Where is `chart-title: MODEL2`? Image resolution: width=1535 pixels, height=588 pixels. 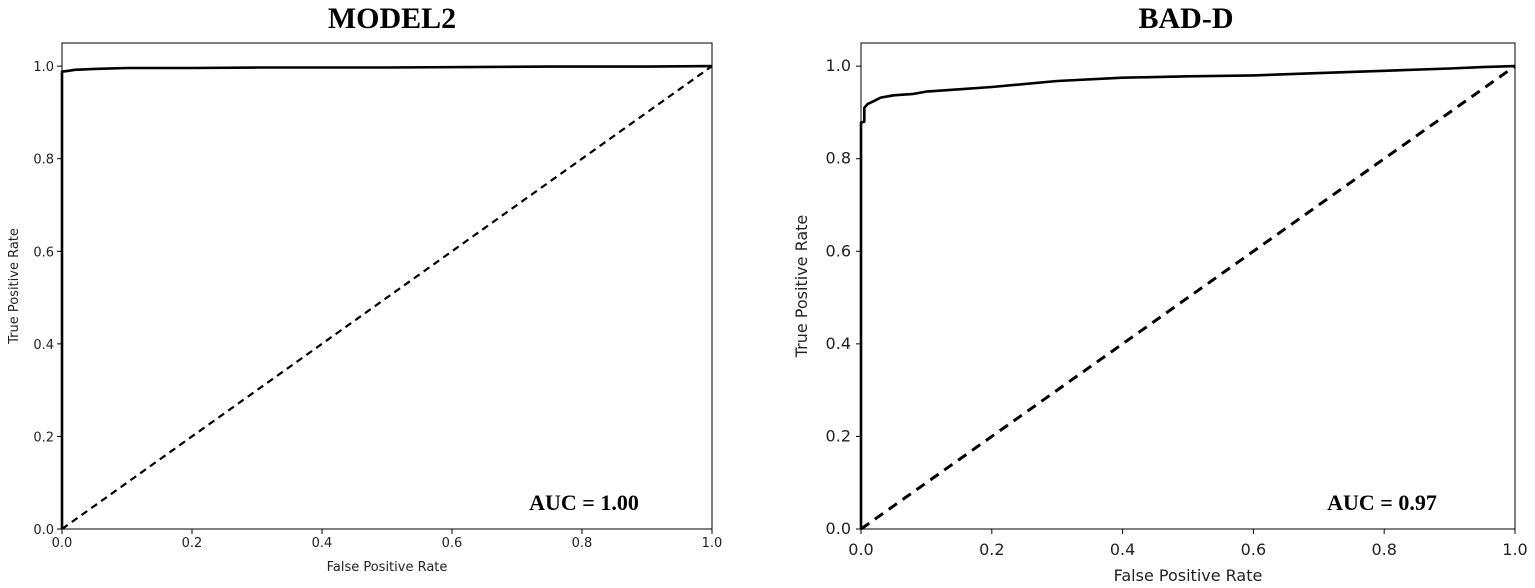
chart-title: MODEL2 is located at coordinates (392, 18).